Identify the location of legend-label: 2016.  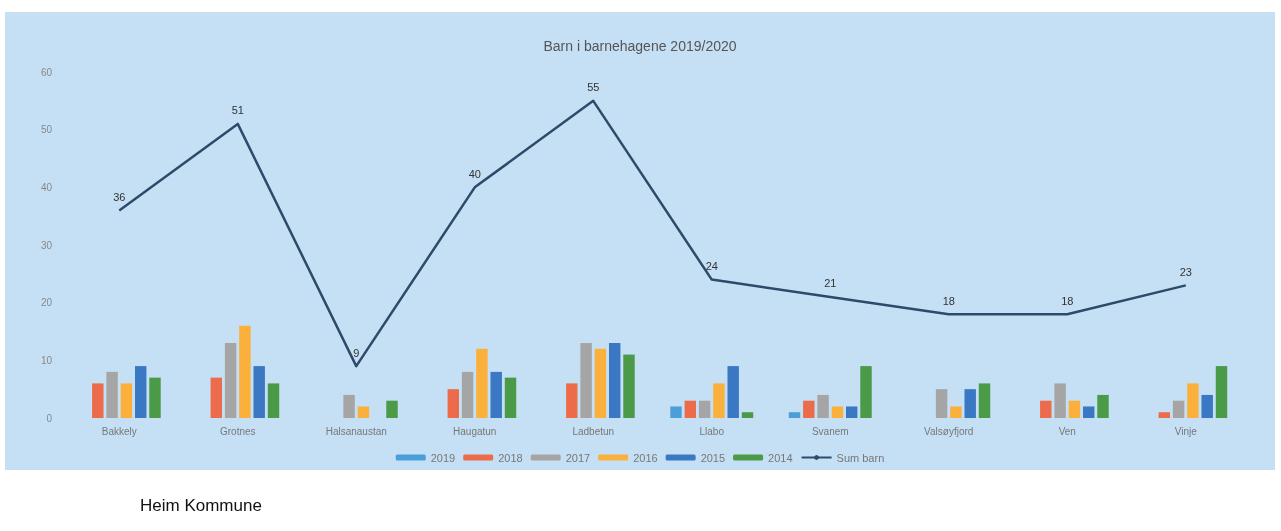
(645, 457).